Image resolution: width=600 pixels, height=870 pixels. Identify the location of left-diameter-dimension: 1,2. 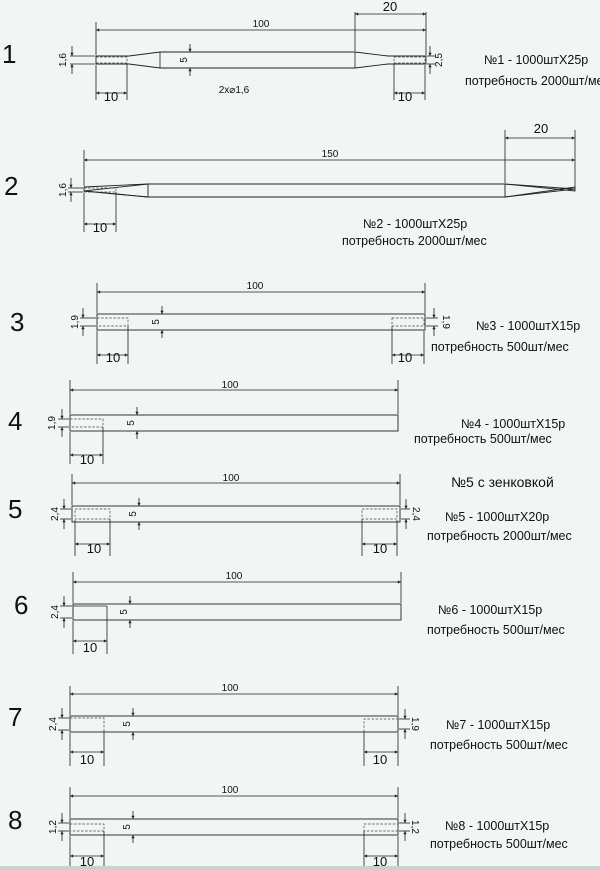
(53, 827).